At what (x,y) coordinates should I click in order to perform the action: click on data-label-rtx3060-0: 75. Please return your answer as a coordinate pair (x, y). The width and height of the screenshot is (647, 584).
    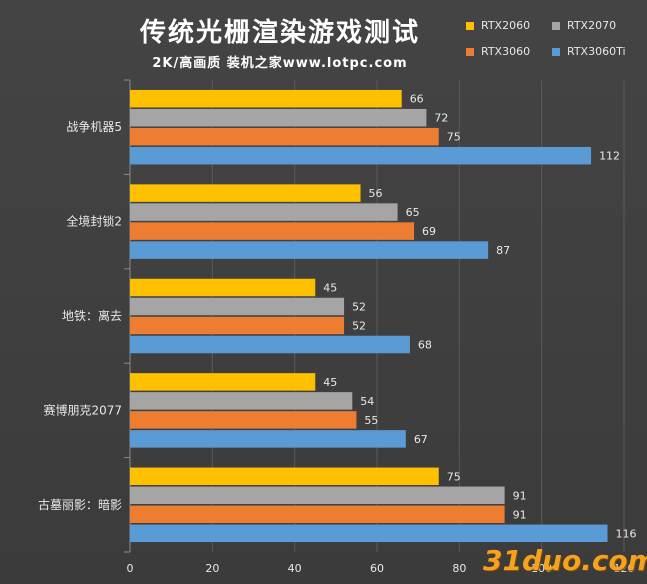
    Looking at the image, I should click on (454, 137).